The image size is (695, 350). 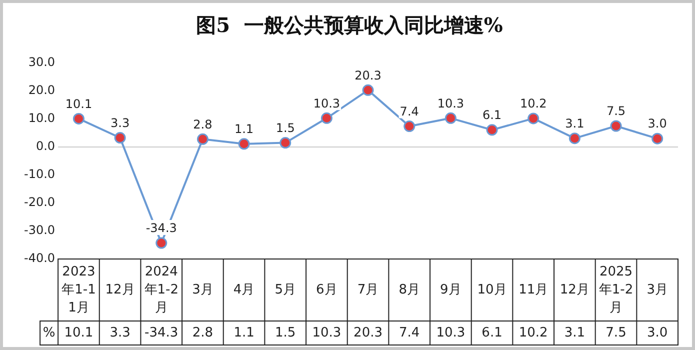 I want to click on data-label: 7.4, so click(x=409, y=332).